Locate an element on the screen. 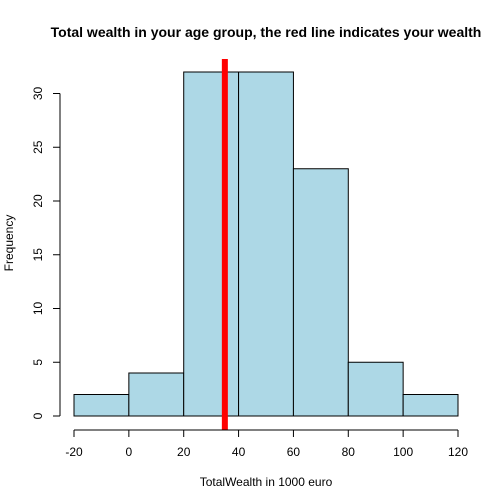  y-tick-label: 5 is located at coordinates (38, 362).